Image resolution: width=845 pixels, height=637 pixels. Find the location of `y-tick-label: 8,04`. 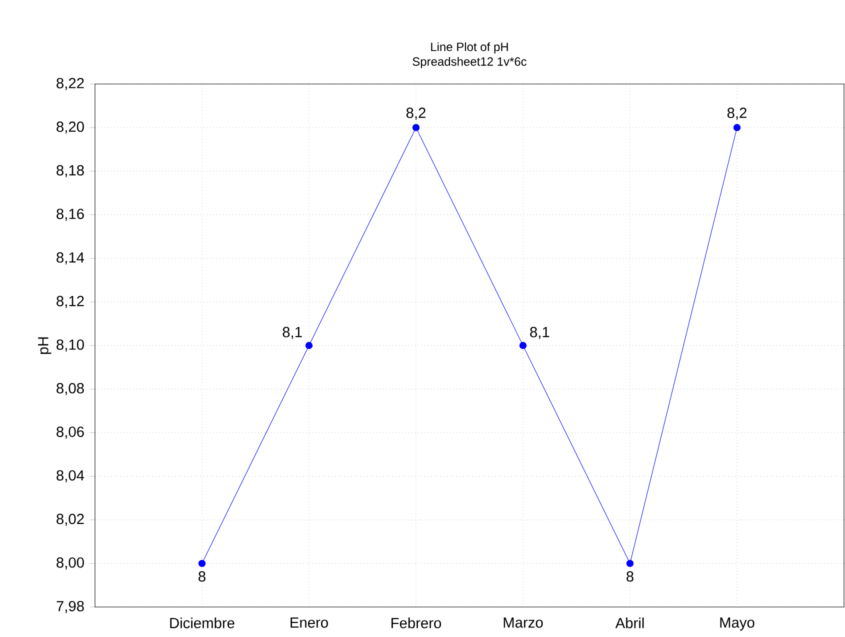

y-tick-label: 8,04 is located at coordinates (70, 476).